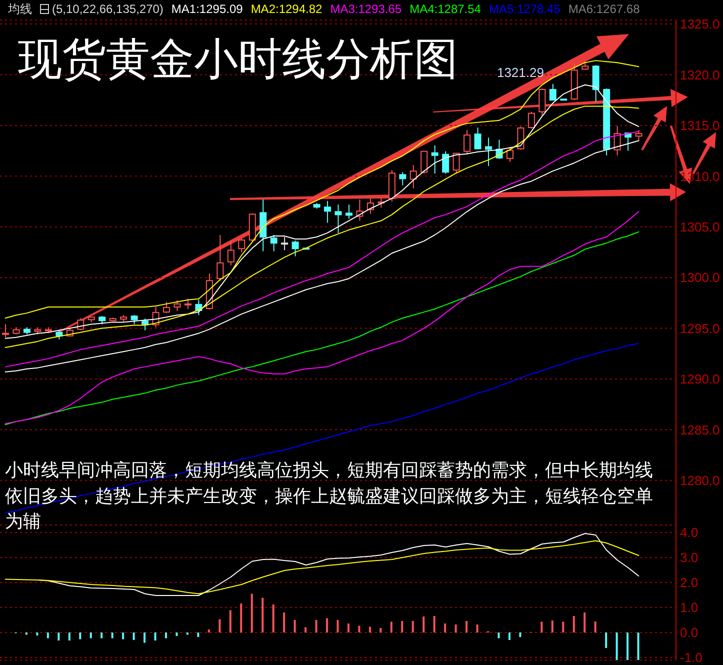  Describe the element at coordinates (700, 480) in the screenshot. I see `y-tick-label: 1280.0` at that location.